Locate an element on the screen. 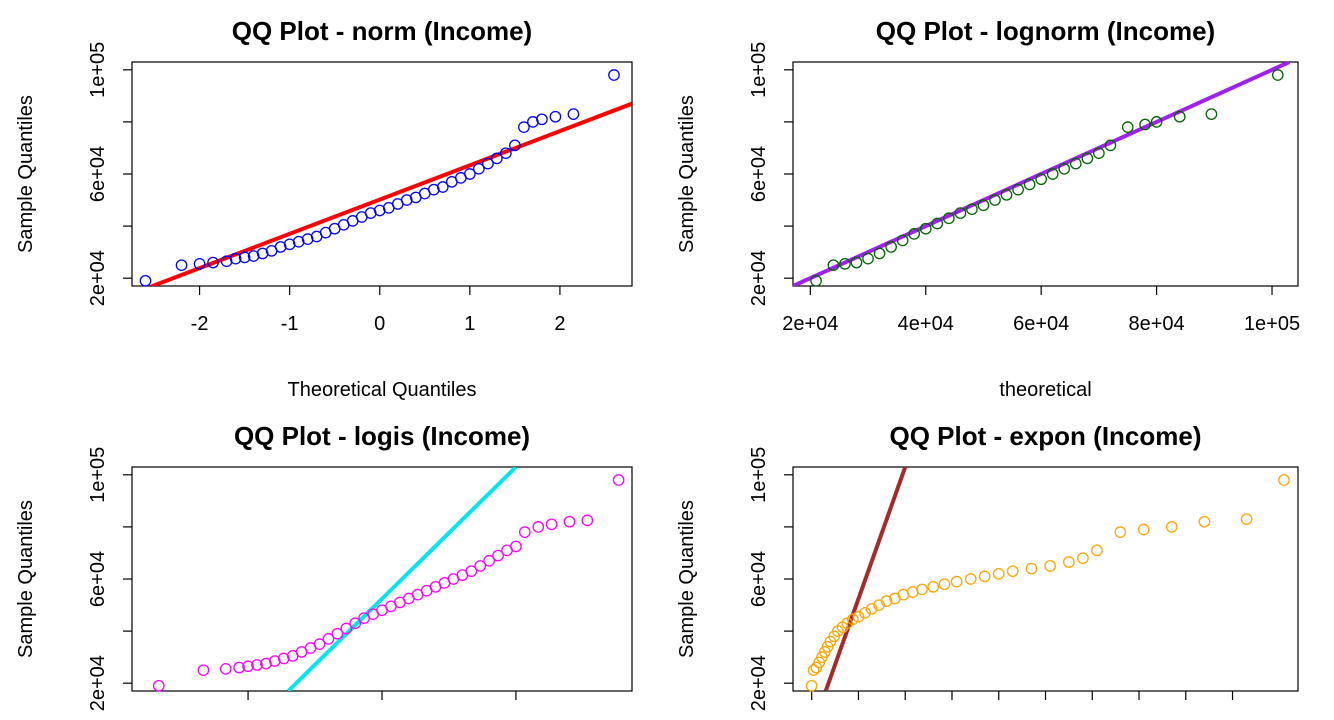 Image resolution: width=1334 pixels, height=720 pixels. x-tick-label: 4e+04 is located at coordinates (926, 324).